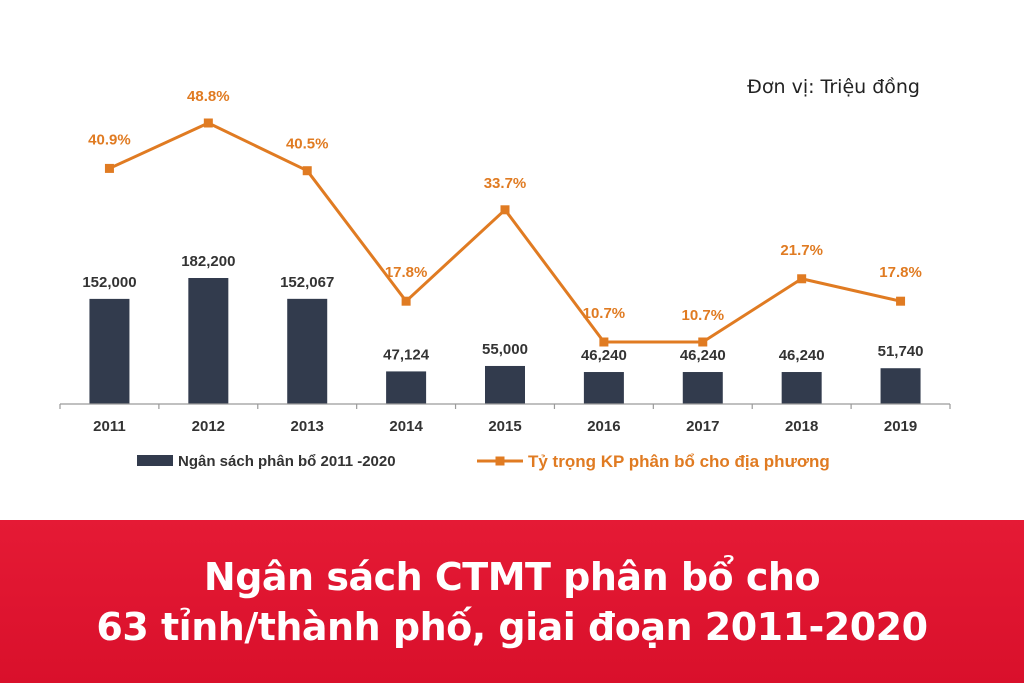 The width and height of the screenshot is (1024, 683). I want to click on line-value-label-2016: 10.7%, so click(604, 313).